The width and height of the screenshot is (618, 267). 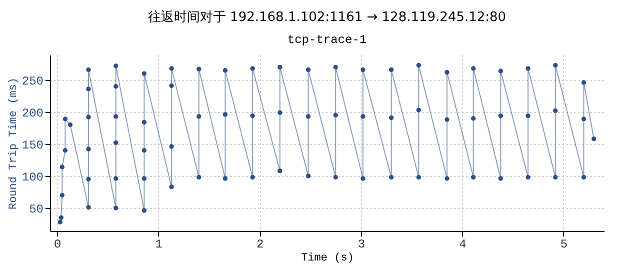 I want to click on x-tick-label: 0, so click(x=58, y=245).